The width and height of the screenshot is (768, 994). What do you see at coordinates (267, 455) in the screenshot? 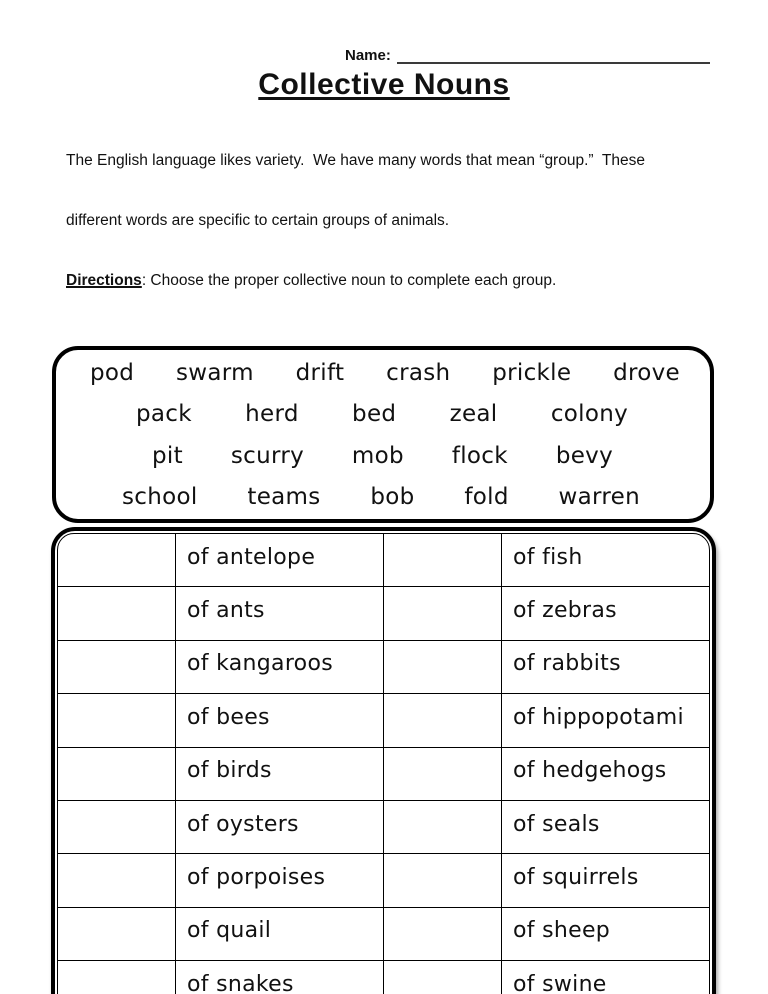
I see `word-bank-word: scurry` at bounding box center [267, 455].